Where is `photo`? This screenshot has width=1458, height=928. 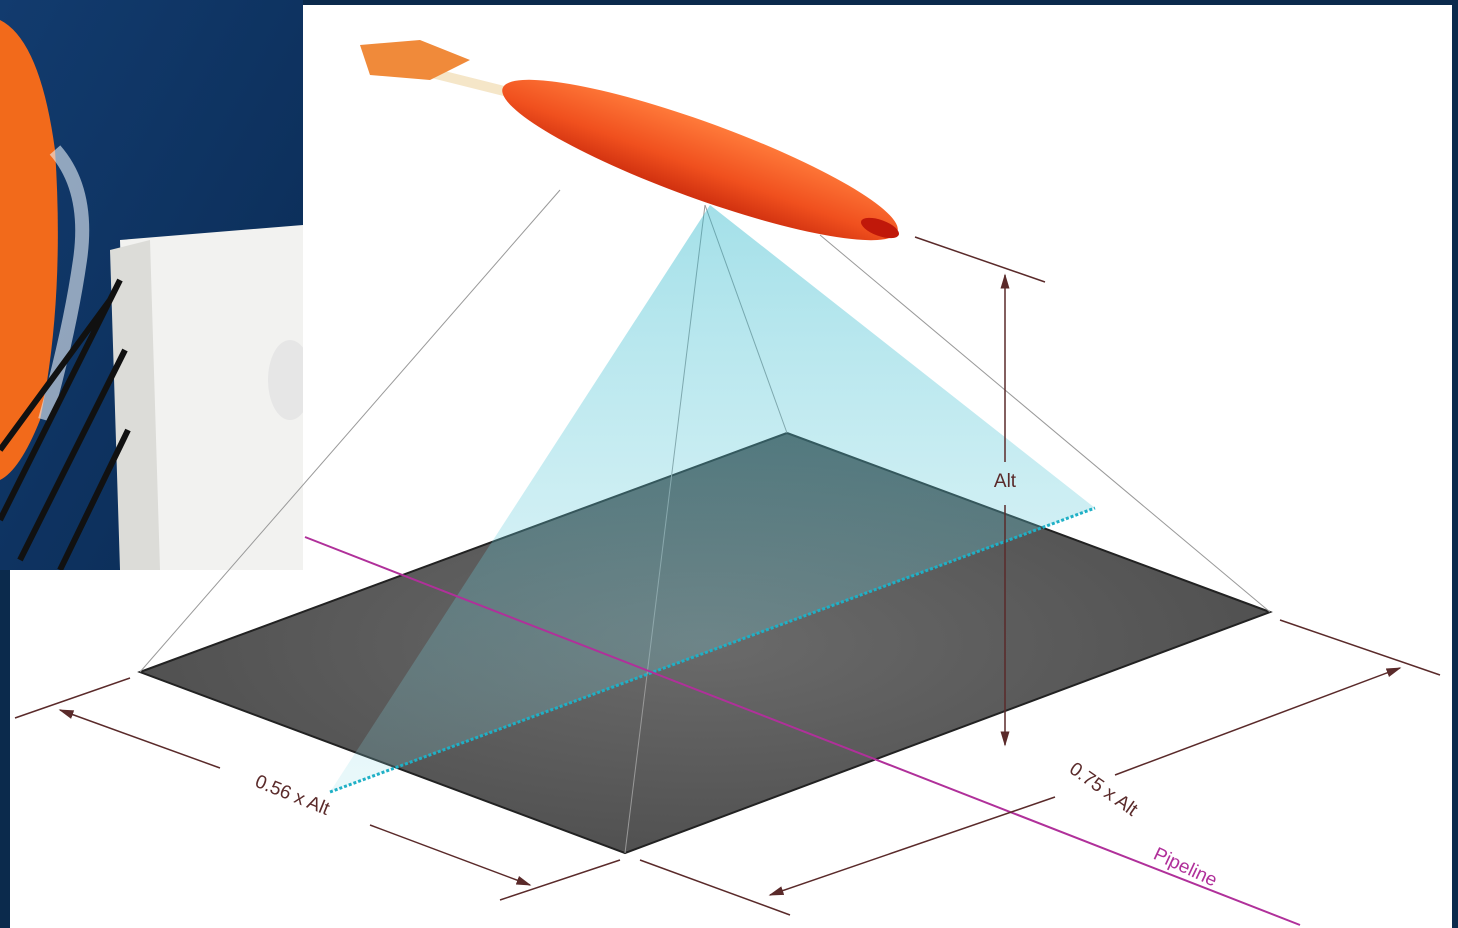 photo is located at coordinates (156, 286).